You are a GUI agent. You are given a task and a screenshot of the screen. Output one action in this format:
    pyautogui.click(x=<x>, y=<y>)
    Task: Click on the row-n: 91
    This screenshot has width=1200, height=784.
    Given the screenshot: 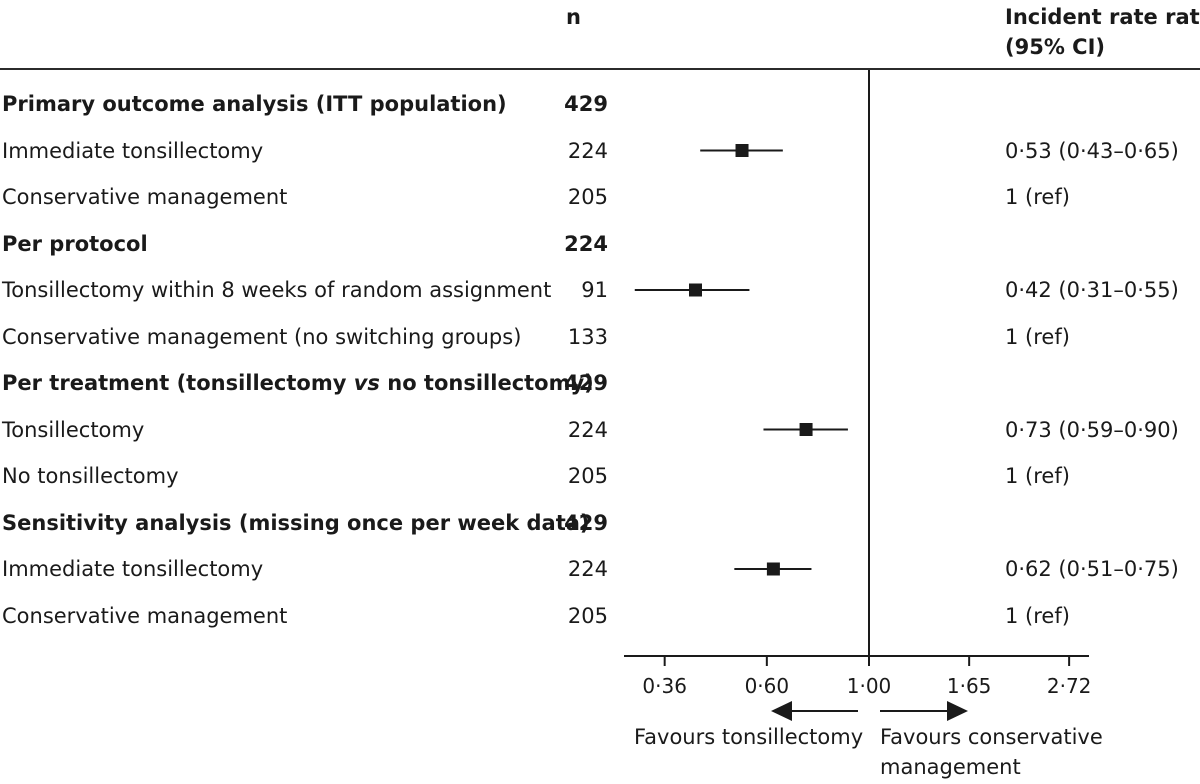 What is the action you would take?
    pyautogui.click(x=594, y=290)
    